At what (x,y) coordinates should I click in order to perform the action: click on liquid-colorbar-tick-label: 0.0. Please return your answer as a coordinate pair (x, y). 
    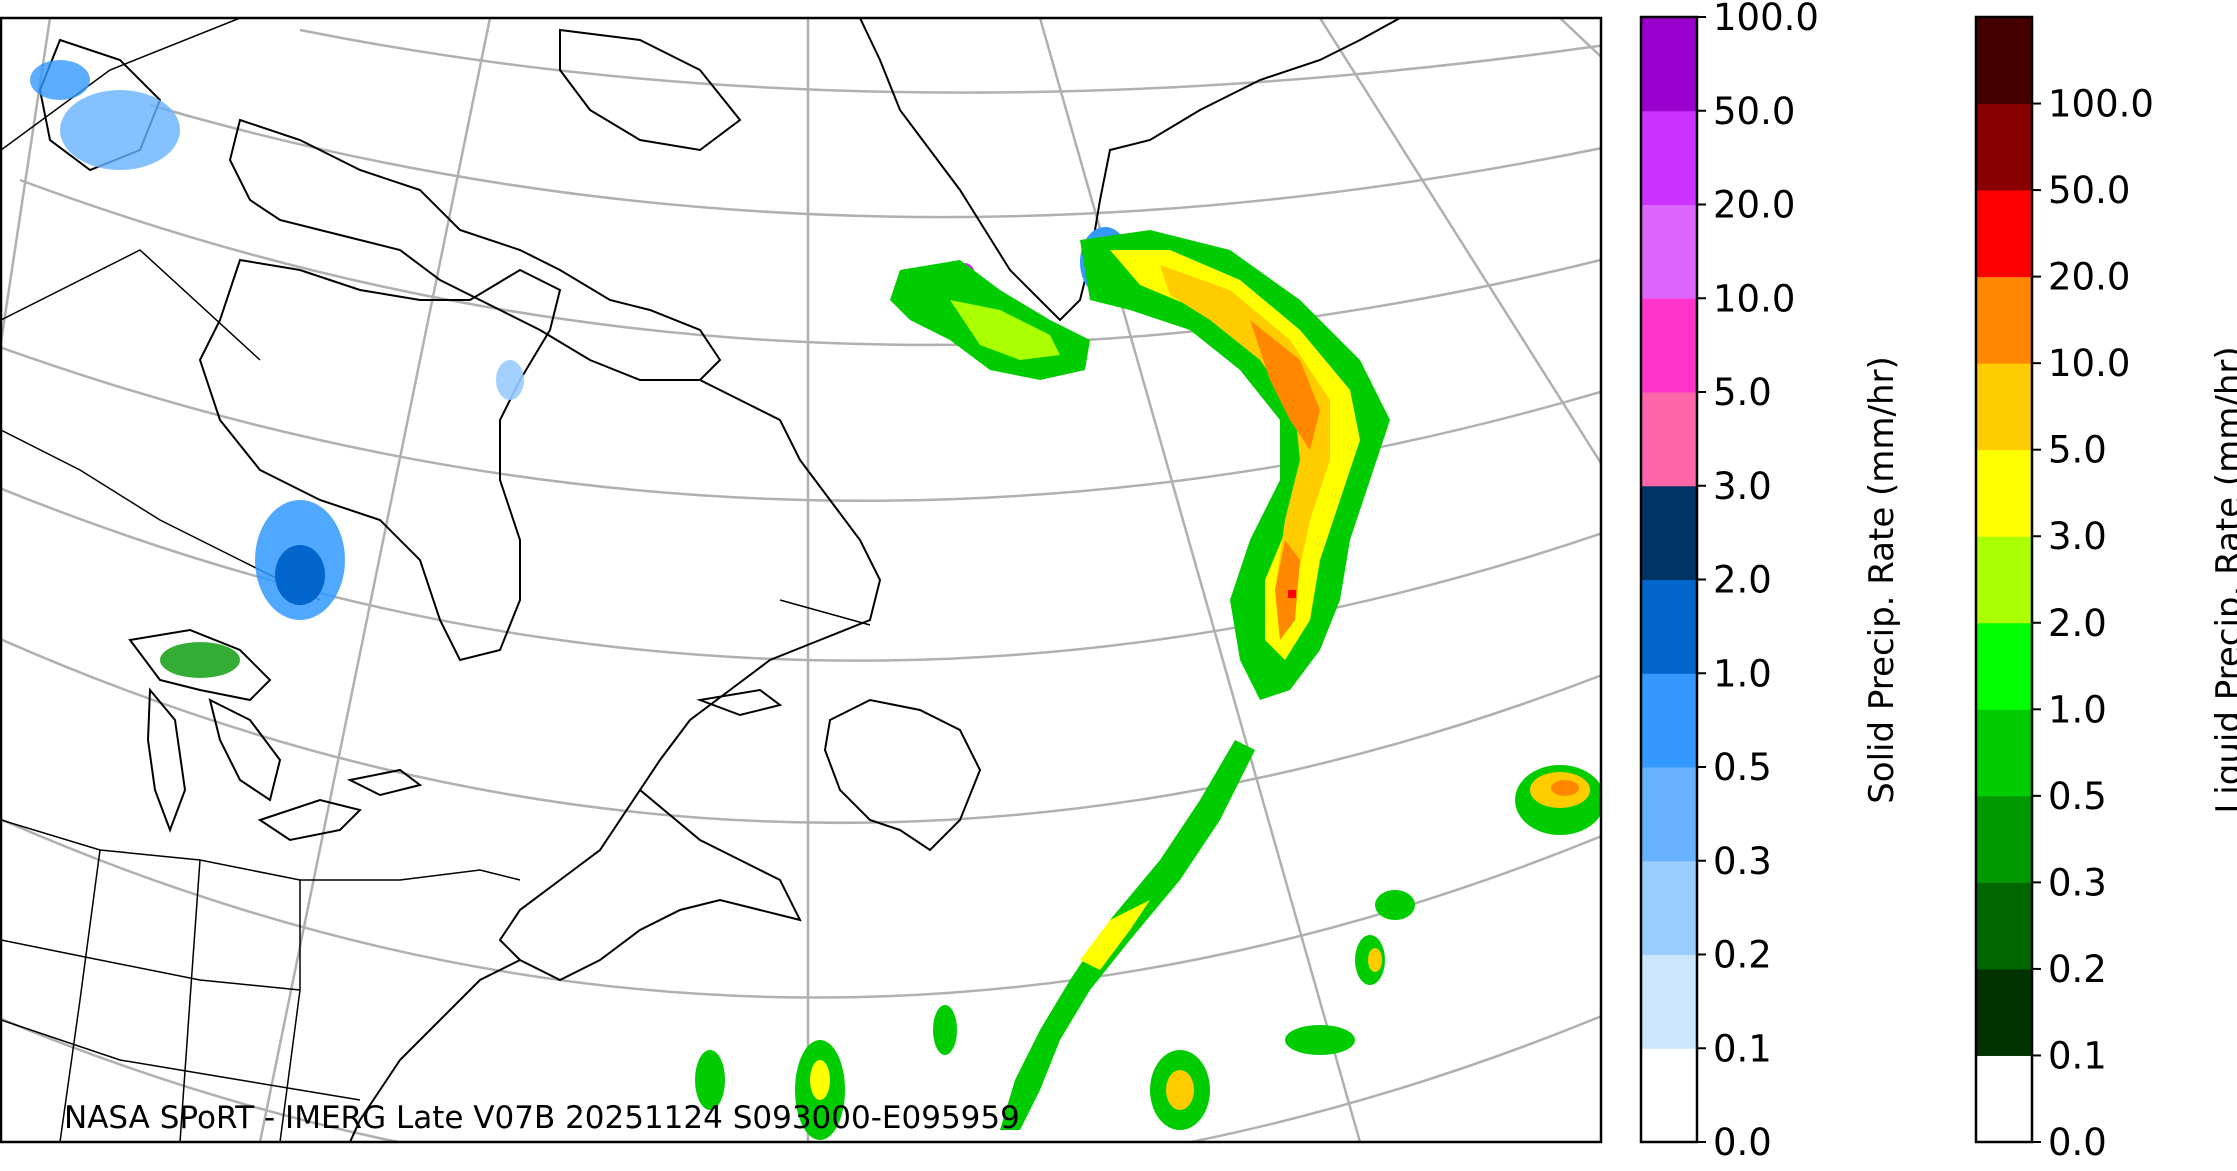
    Looking at the image, I should click on (2077, 1142).